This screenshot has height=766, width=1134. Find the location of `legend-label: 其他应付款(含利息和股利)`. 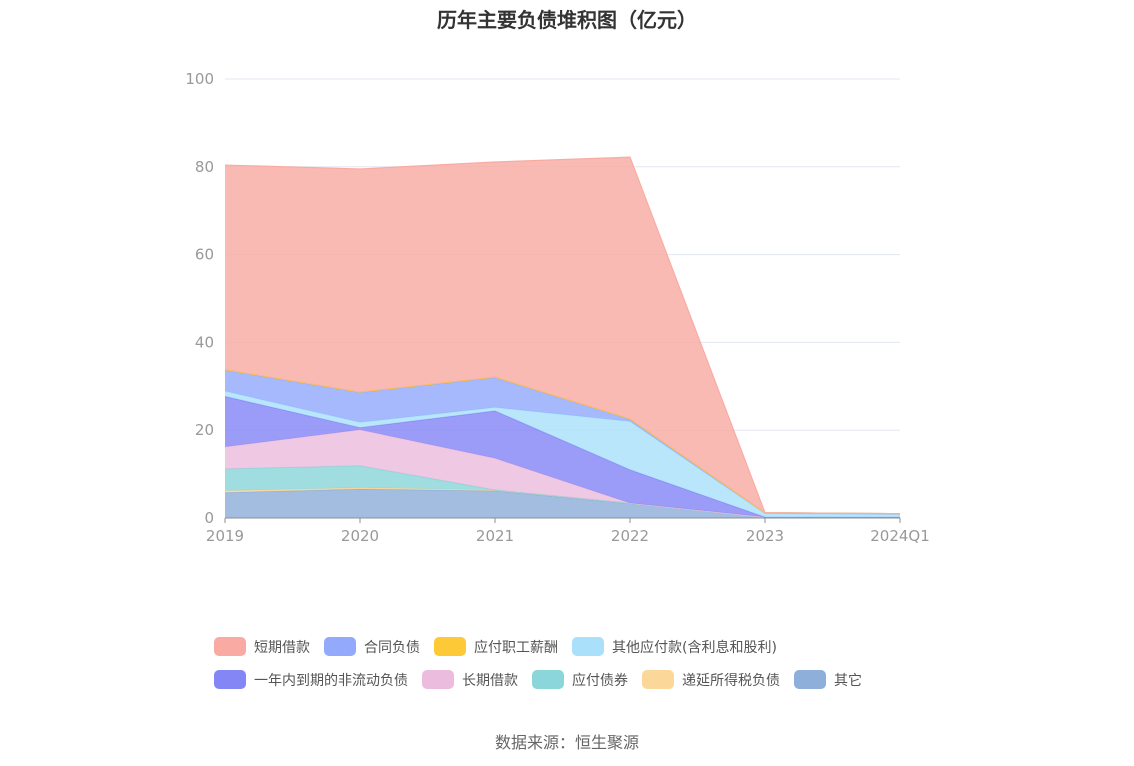

legend-label: 其他应付款(含利息和股利) is located at coordinates (694, 647).